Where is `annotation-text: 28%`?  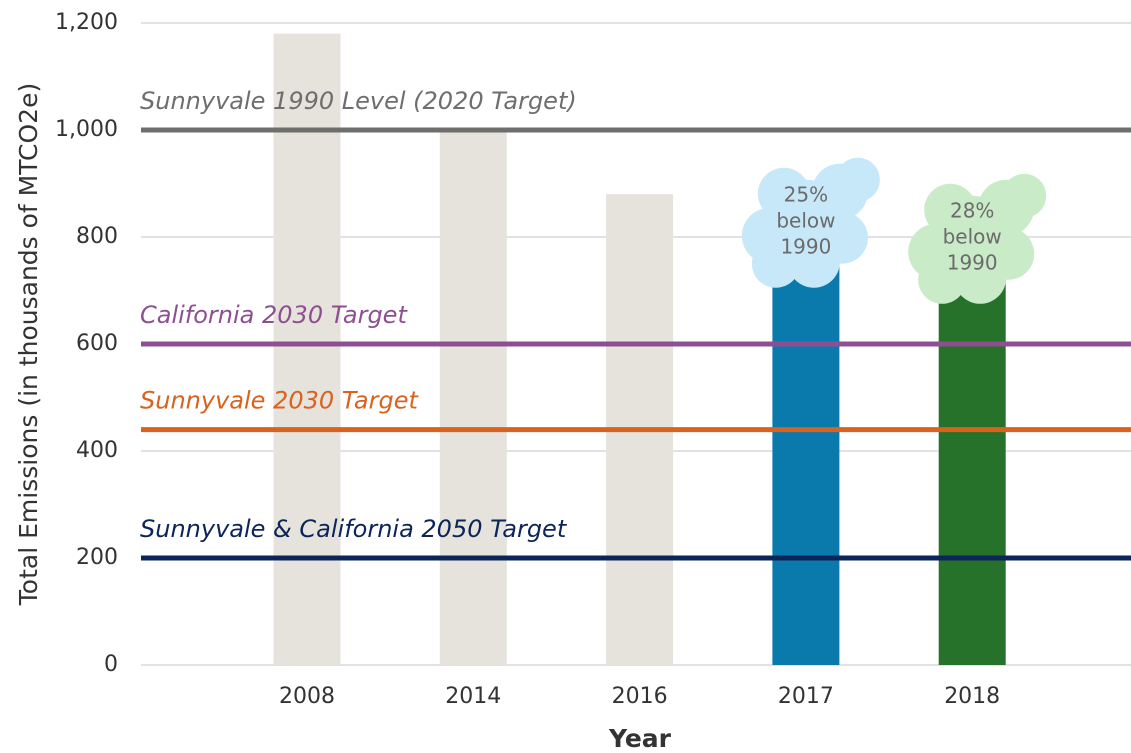 annotation-text: 28% is located at coordinates (972, 210).